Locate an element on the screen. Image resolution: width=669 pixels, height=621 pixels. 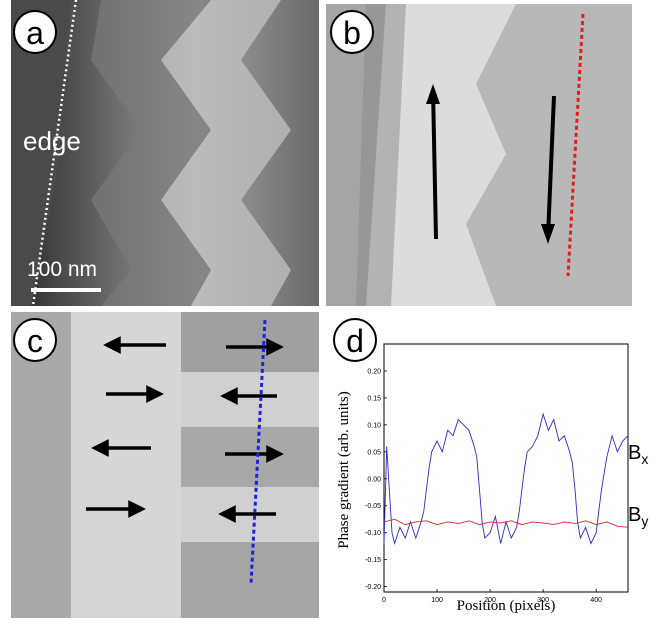
panel-label-a: a is located at coordinates (35, 32).